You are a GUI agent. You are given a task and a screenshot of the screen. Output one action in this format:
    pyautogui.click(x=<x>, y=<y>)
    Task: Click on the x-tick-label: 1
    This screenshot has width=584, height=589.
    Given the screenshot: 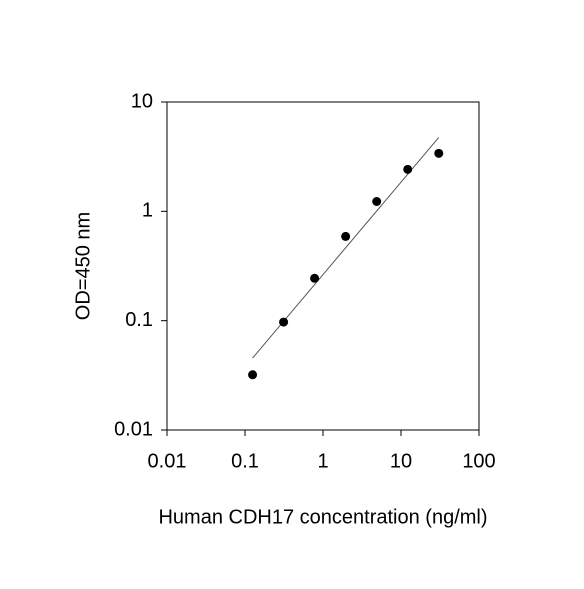 What is the action you would take?
    pyautogui.click(x=322, y=461)
    